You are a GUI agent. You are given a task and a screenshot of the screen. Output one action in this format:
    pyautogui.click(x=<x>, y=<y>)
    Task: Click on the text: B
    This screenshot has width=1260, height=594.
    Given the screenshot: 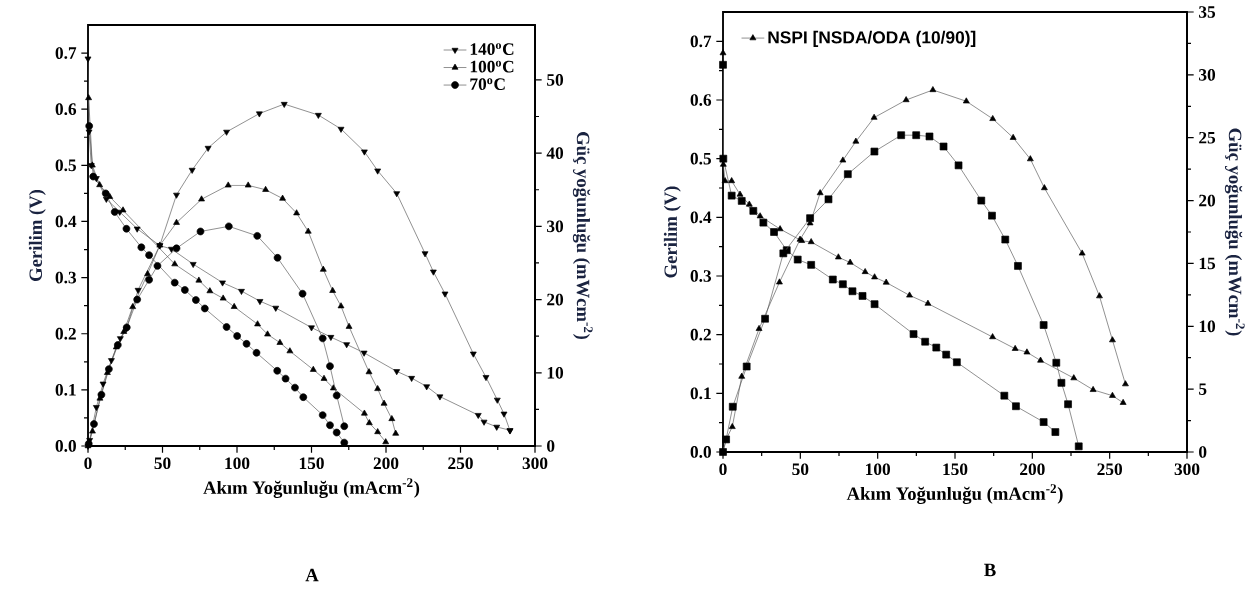 What is the action you would take?
    pyautogui.click(x=990, y=570)
    